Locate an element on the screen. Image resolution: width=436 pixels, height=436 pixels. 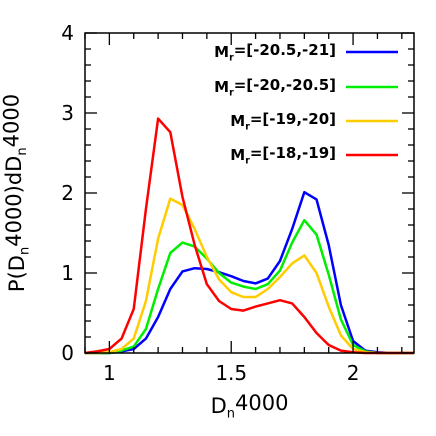
y-tick-label: 1 is located at coordinates (67, 273).